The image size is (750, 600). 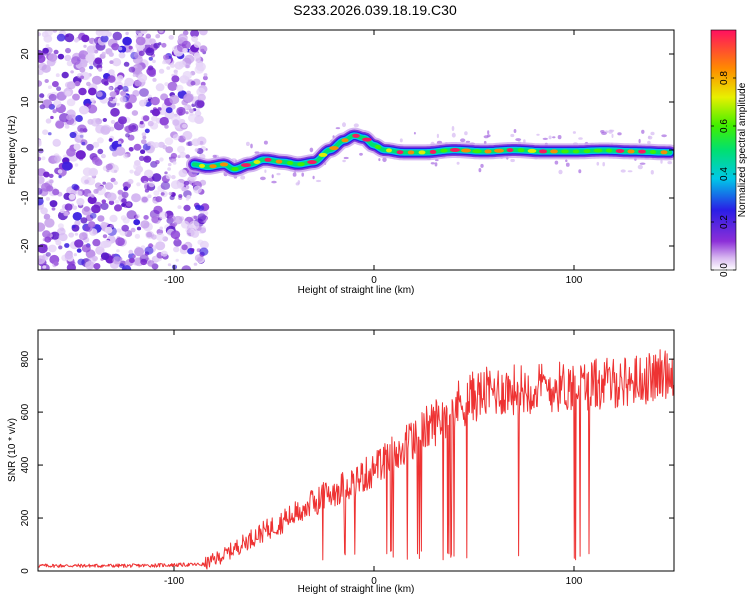 What do you see at coordinates (25, 245) in the screenshot?
I see `y-tick-label: -20` at bounding box center [25, 245].